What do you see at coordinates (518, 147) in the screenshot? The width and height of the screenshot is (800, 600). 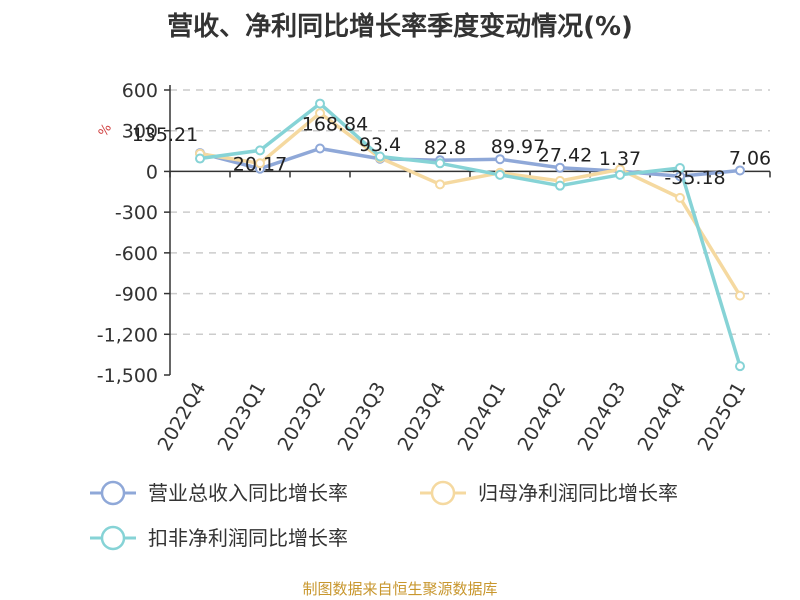 I see `data-label: 89.97` at bounding box center [518, 147].